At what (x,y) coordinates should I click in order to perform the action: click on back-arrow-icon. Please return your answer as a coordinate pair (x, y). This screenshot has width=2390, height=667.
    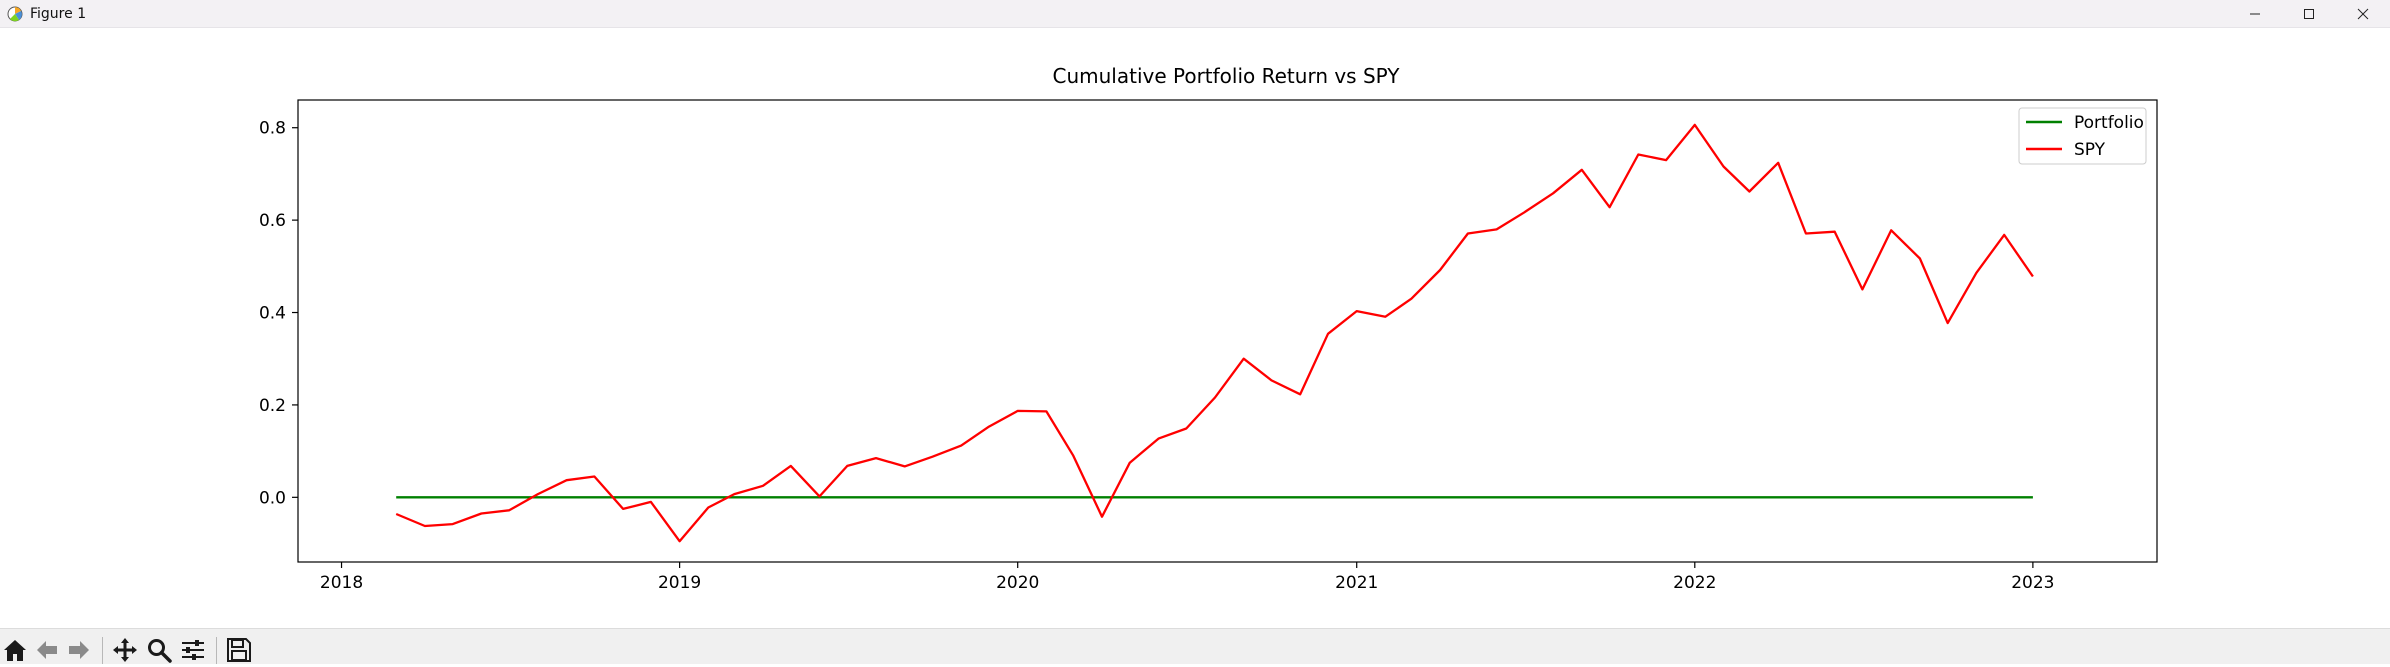
    Looking at the image, I should click on (47, 650).